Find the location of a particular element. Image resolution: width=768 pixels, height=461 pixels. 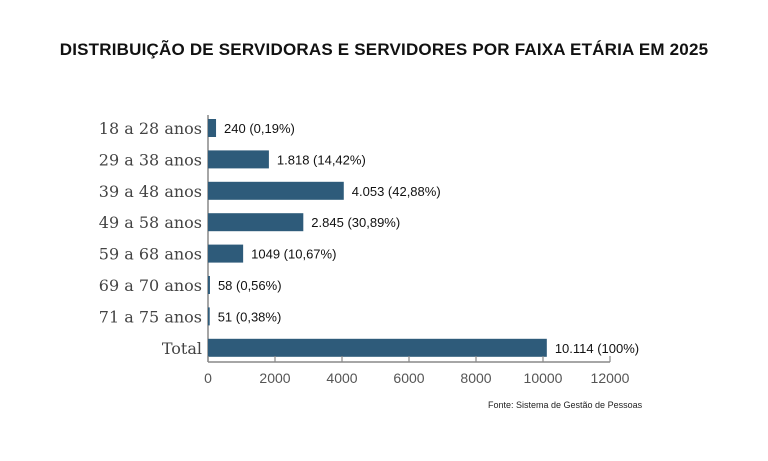

category-label: Total is located at coordinates (182, 348).